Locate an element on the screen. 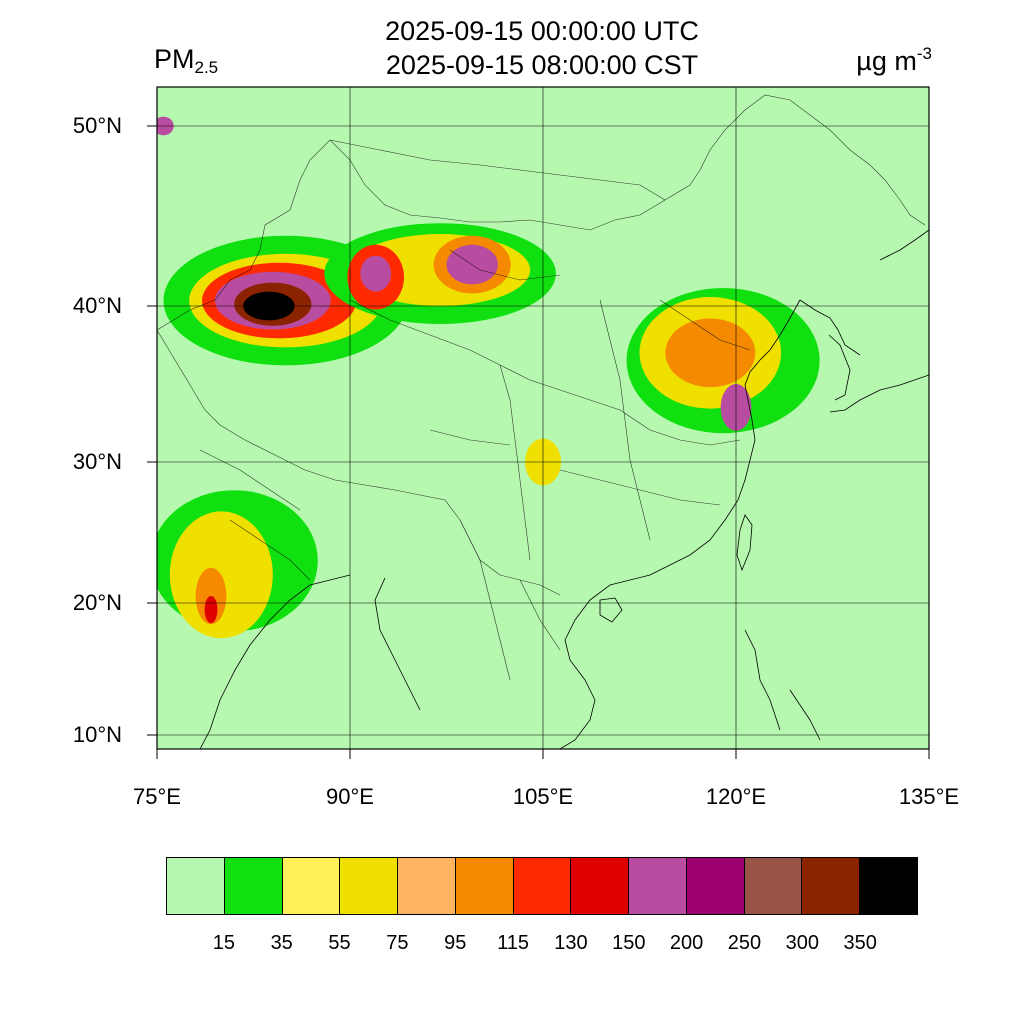 This screenshot has height=1024, width=1024. colorbar-label: 150 is located at coordinates (629, 943).